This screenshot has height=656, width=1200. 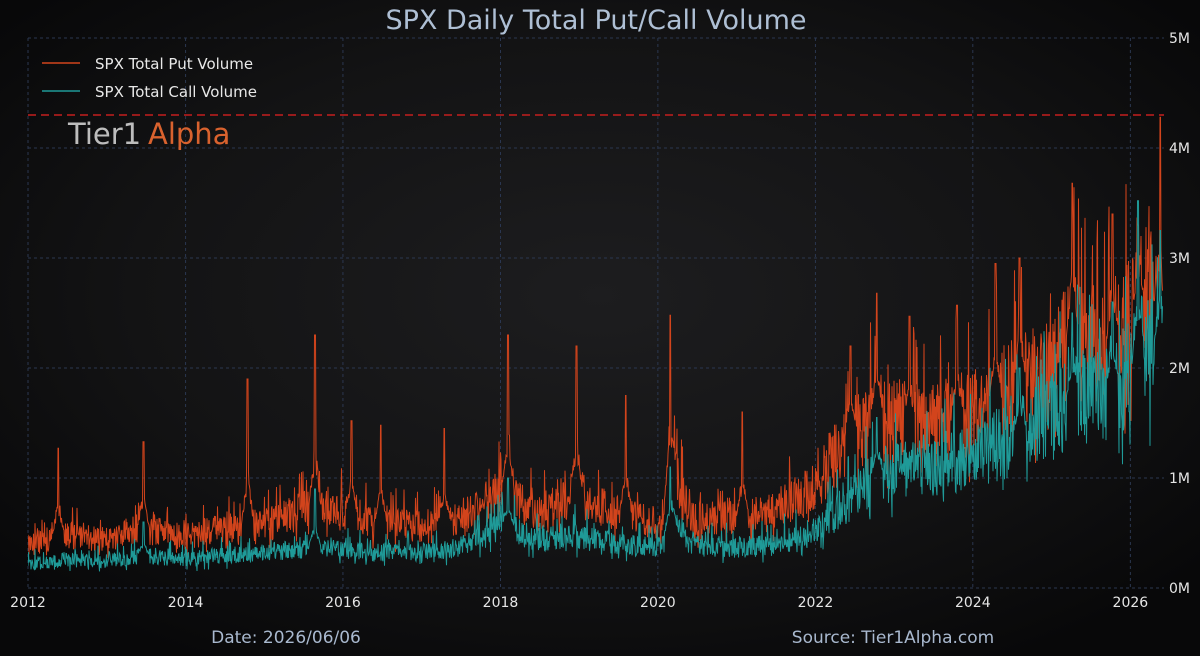 I want to click on x-axis-ticks: 2012 2014 2016 2018 2020 2022 2024 2026, so click(x=579, y=603).